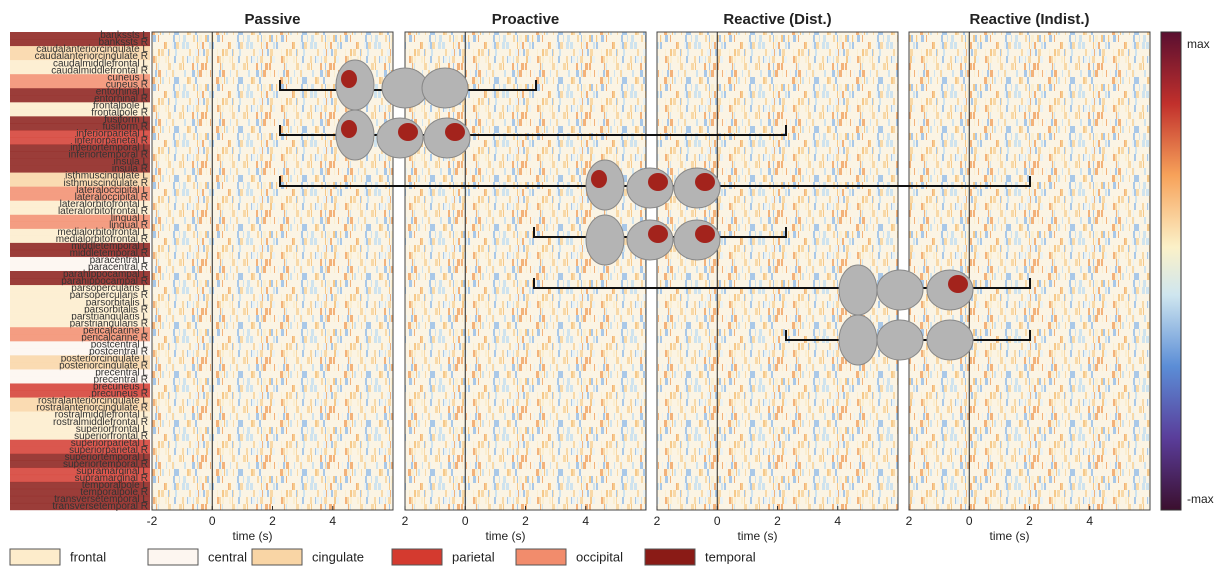  What do you see at coordinates (119, 394) in the screenshot?
I see `region-label: precuneus R` at bounding box center [119, 394].